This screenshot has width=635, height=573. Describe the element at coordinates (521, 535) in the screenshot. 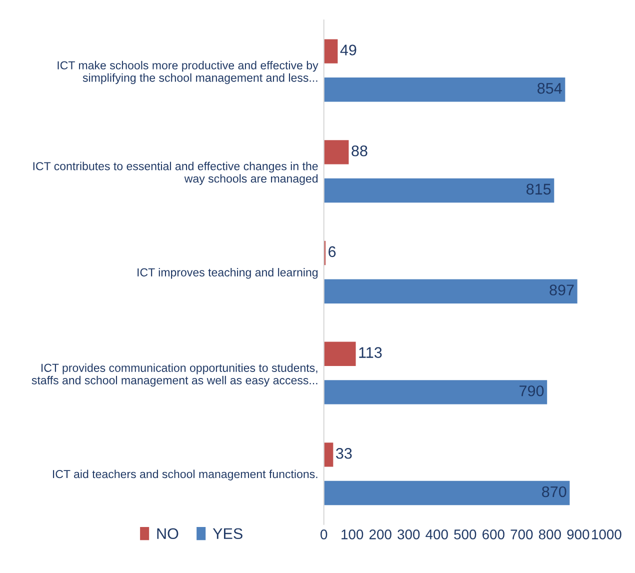

I see `x-tick-label: 700` at that location.